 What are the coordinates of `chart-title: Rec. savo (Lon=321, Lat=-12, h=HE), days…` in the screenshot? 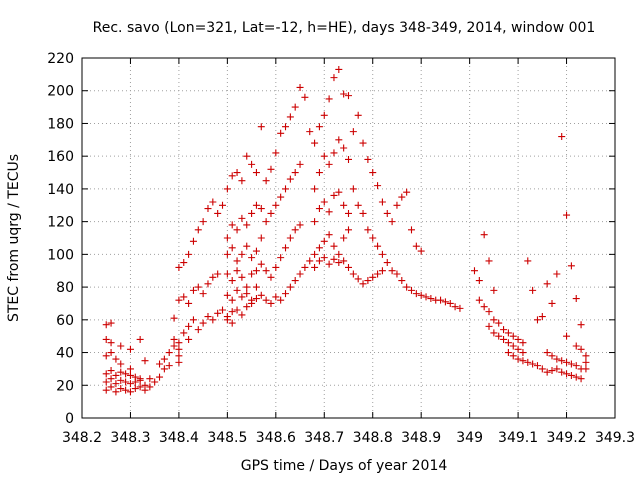 It's located at (344, 28).